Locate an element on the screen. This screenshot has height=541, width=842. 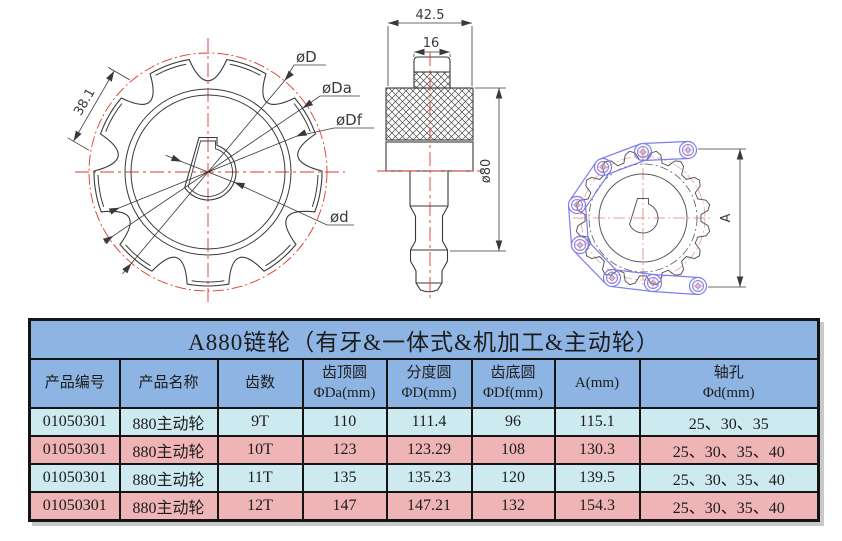
table-cell: 9T is located at coordinates (260, 422).